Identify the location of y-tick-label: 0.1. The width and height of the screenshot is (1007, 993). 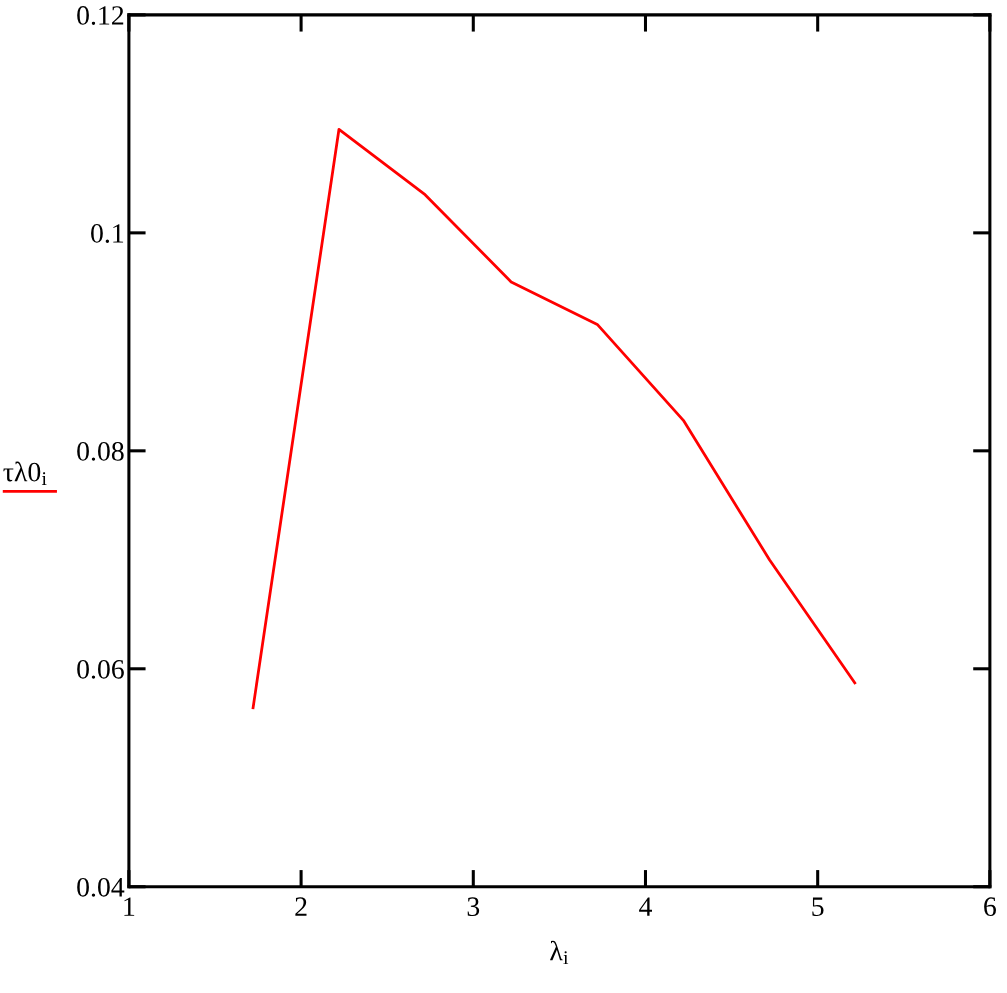
(107, 233).